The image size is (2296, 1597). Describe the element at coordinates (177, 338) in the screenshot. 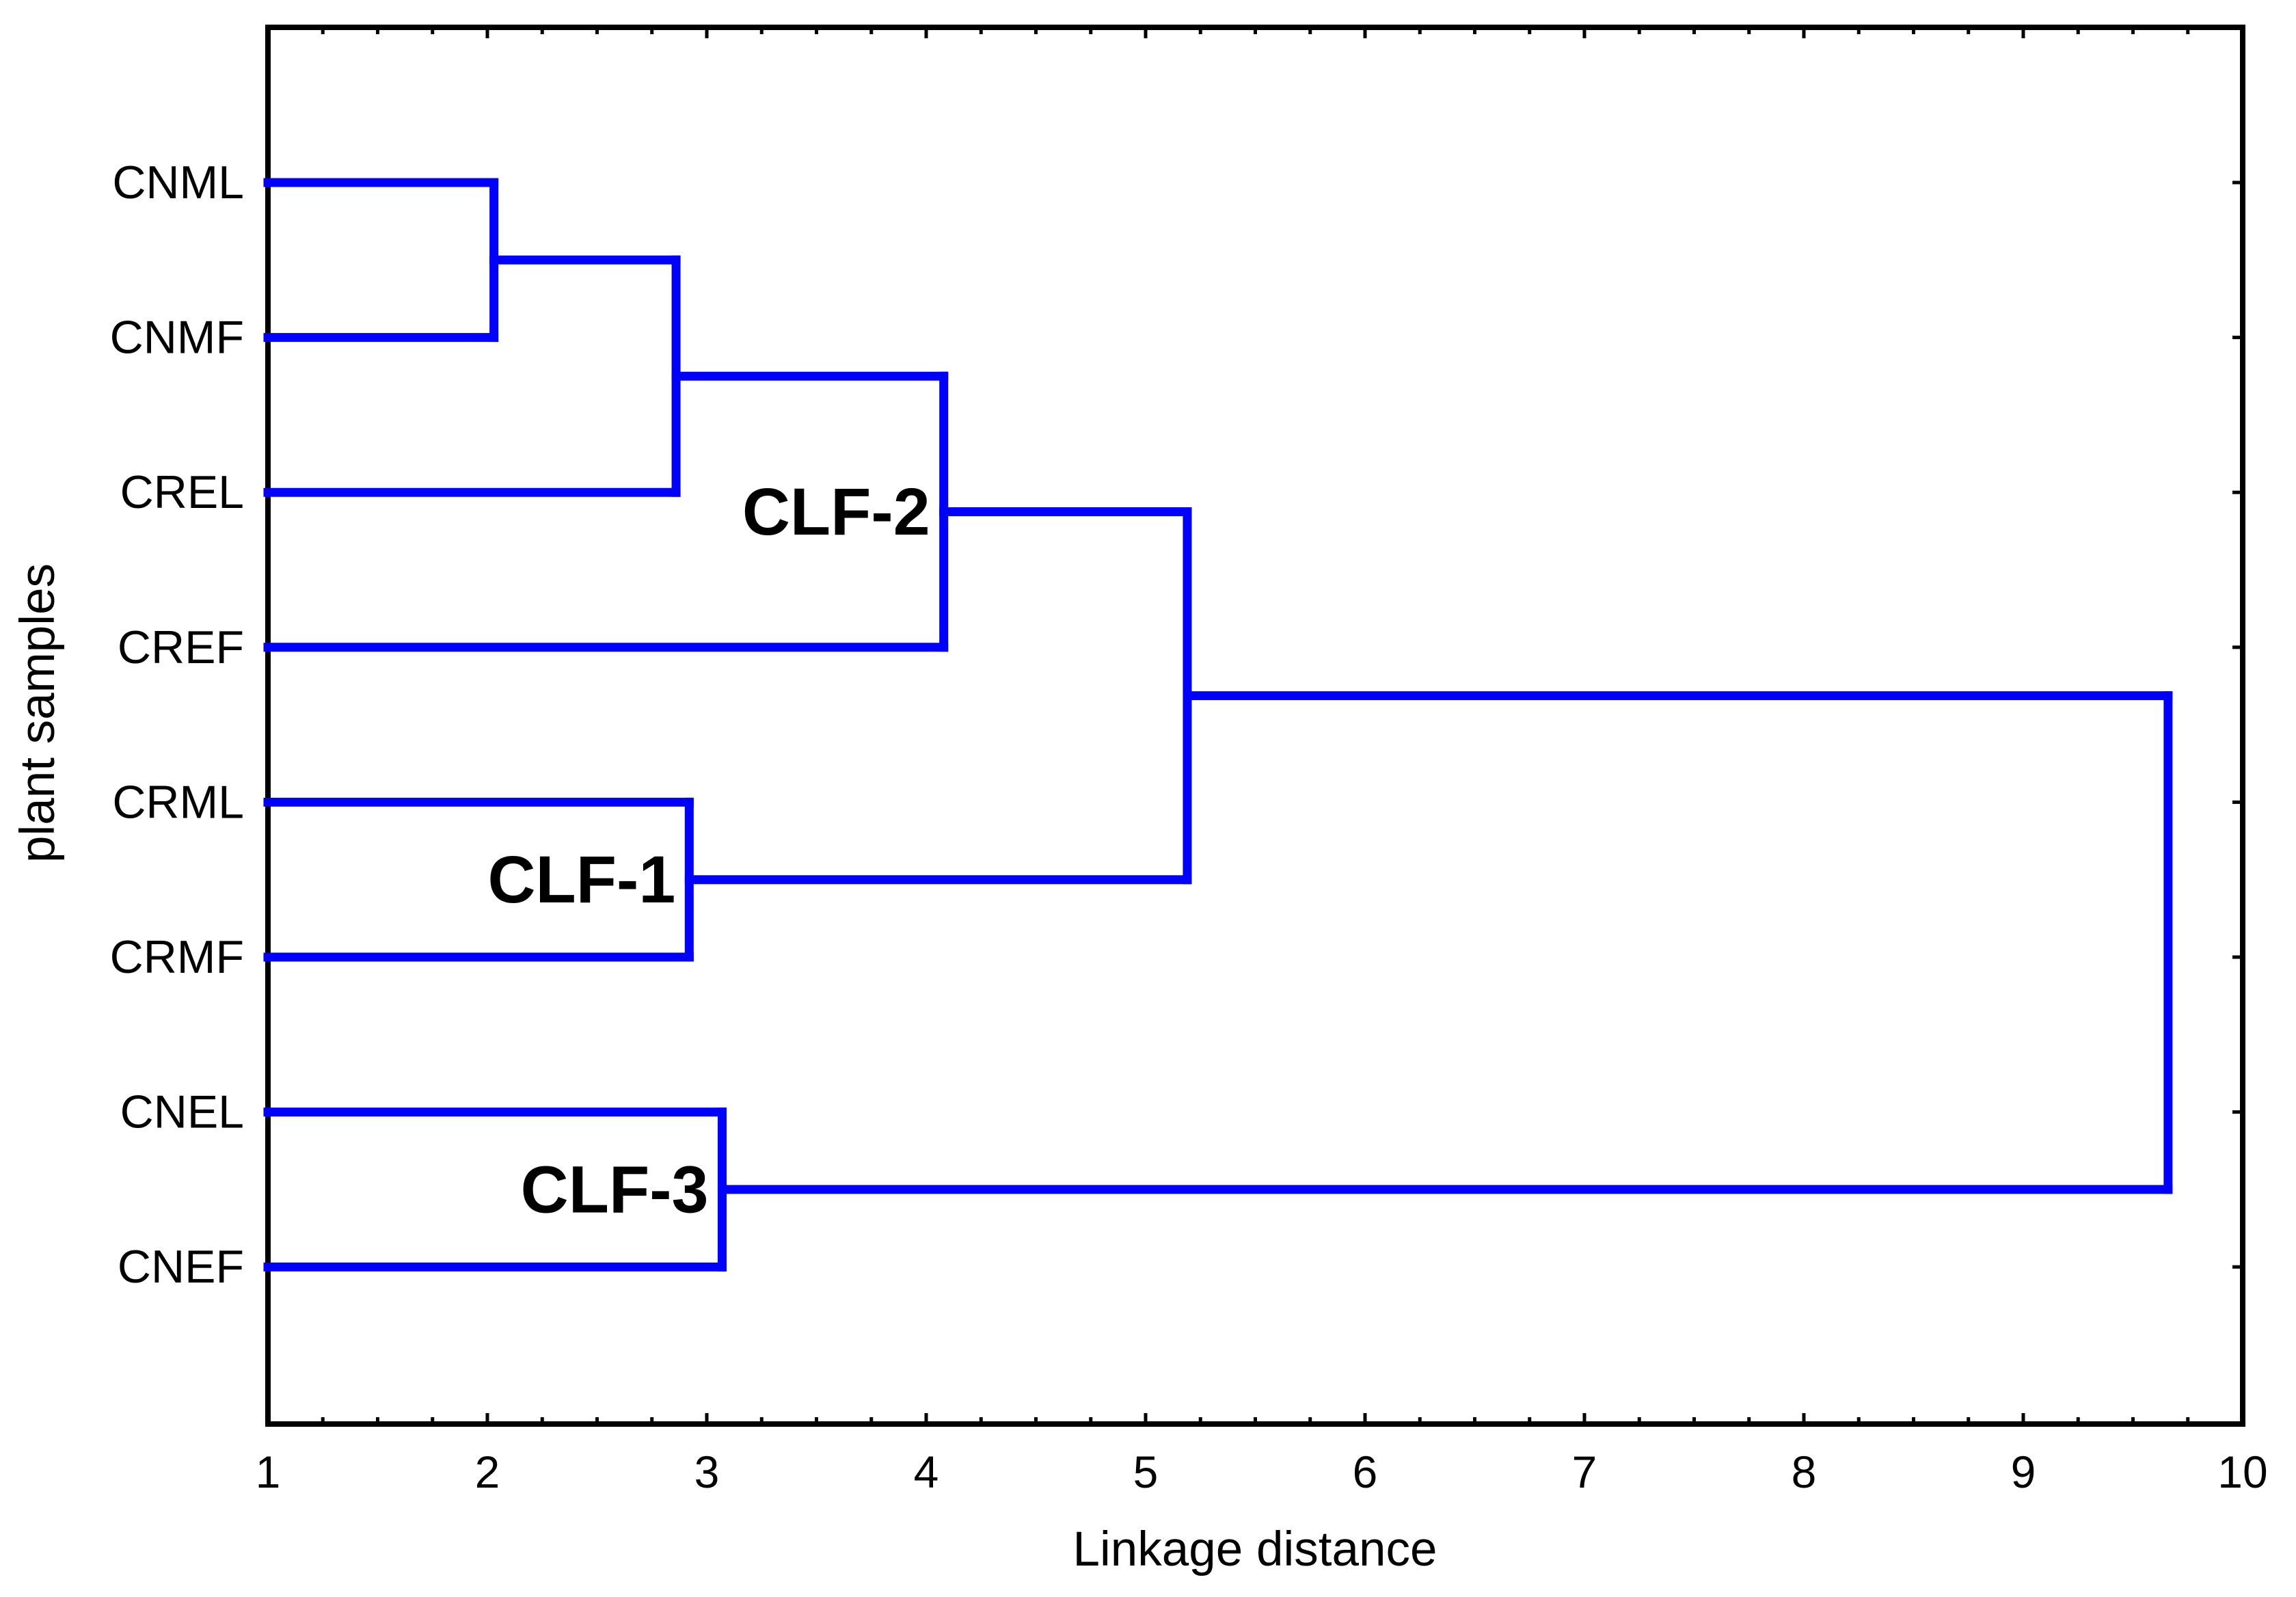

I see `leaf-label: CNMF` at that location.